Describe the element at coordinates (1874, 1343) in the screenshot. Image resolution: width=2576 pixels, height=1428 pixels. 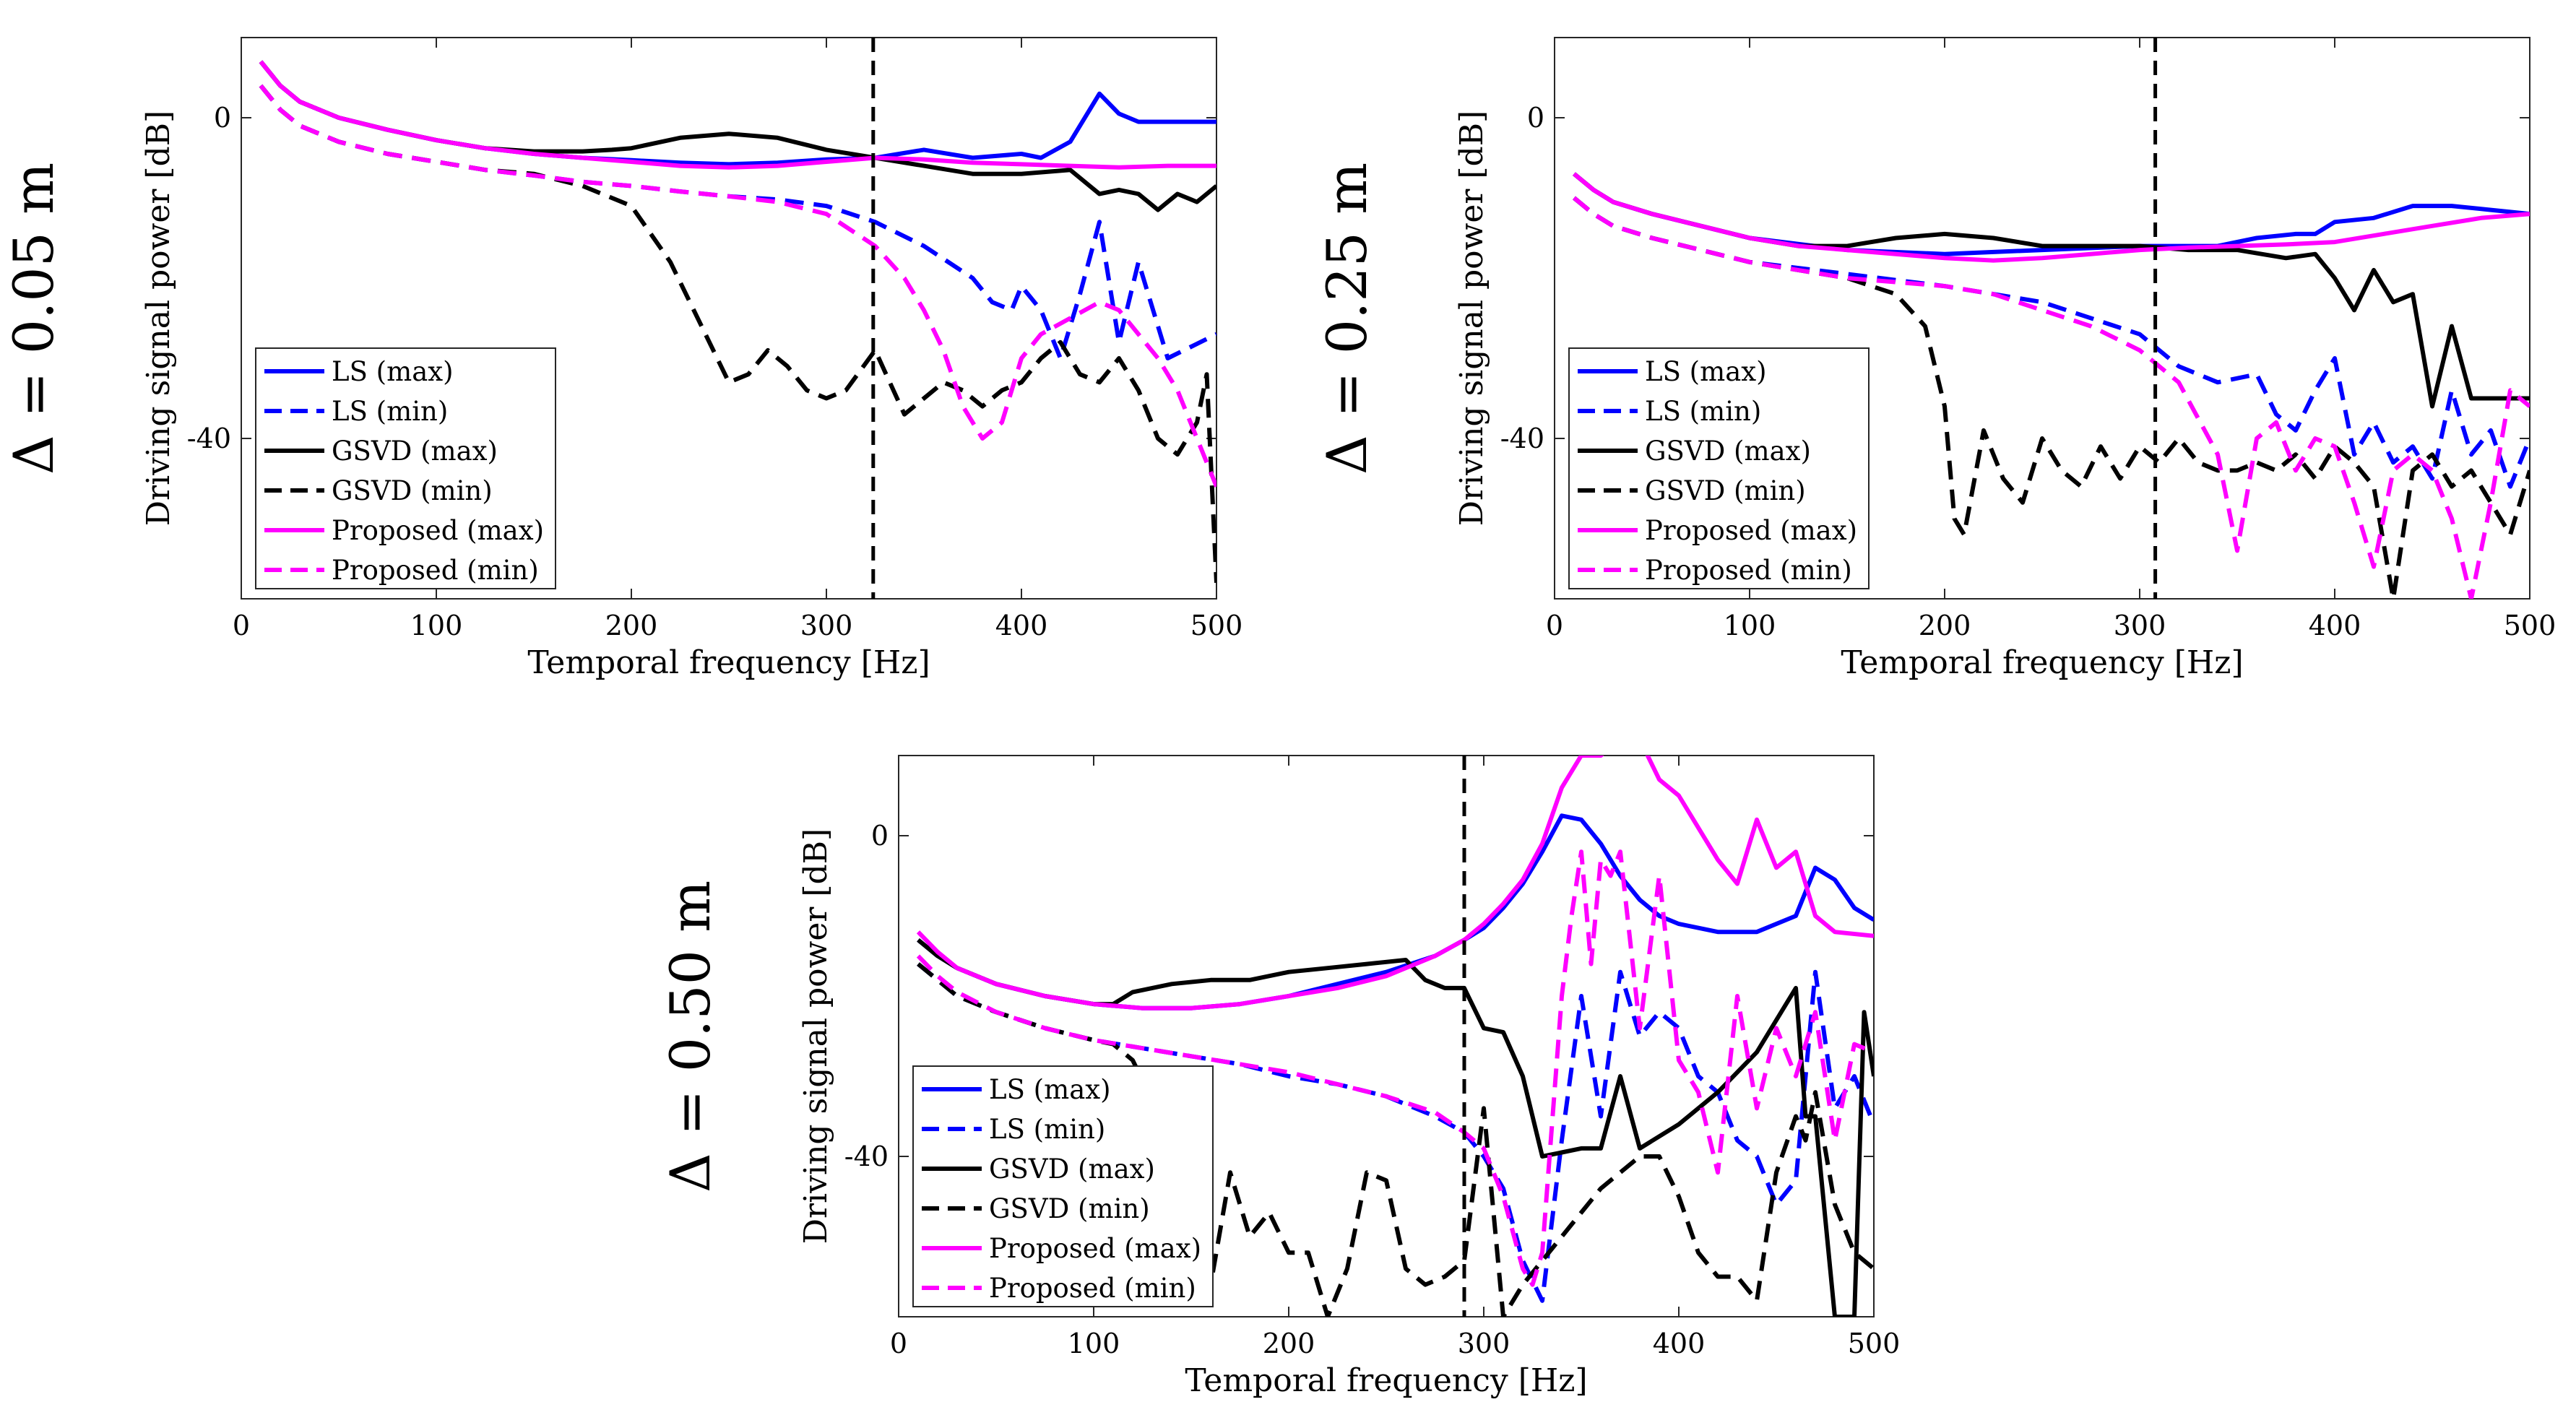
I see `panel-3-xtick-label-500: 500` at that location.